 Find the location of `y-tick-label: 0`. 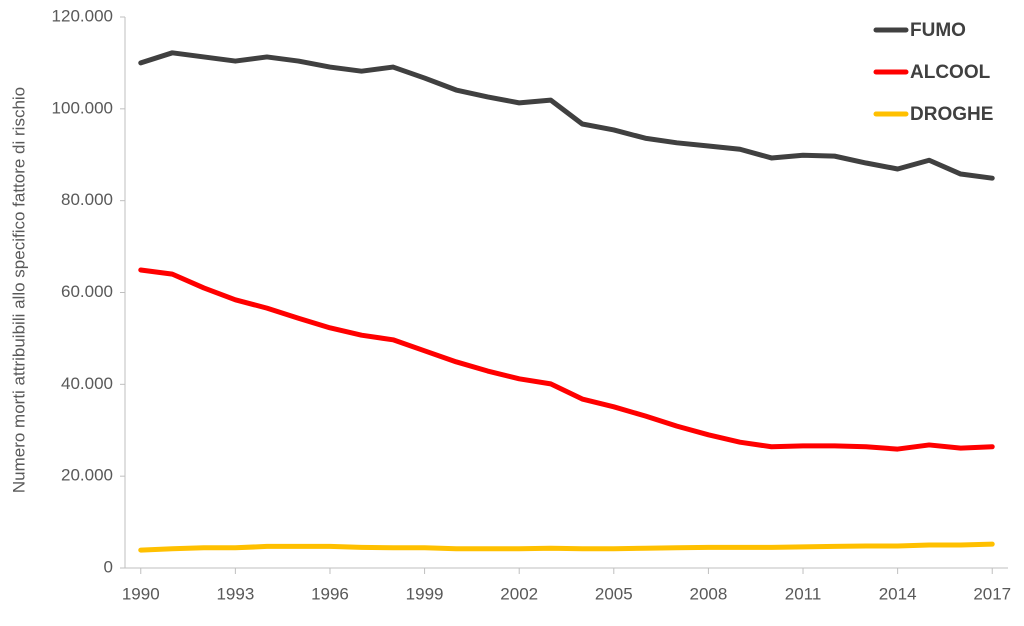

y-tick-label: 0 is located at coordinates (108, 566).